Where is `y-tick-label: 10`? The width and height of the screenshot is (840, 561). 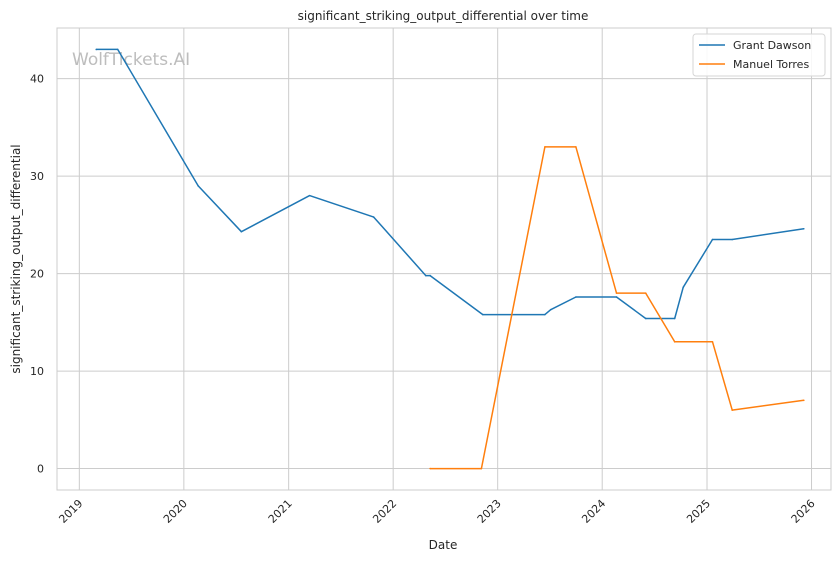
y-tick-label: 10 is located at coordinates (37, 371).